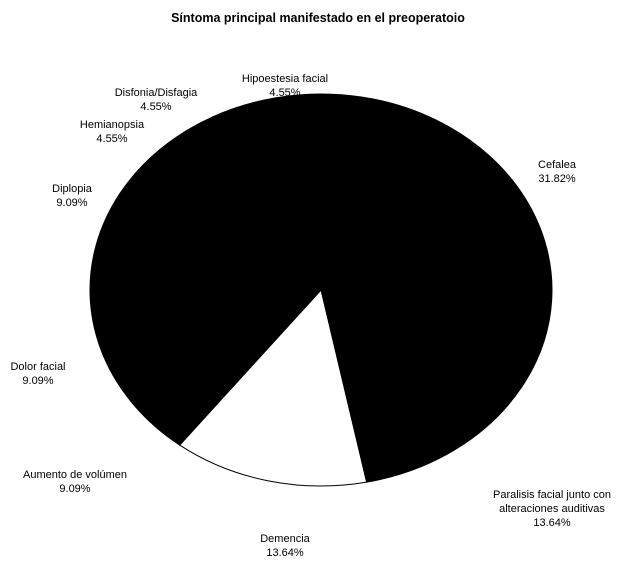 This screenshot has height=567, width=623. I want to click on slice-label: Dolor facial 9.09%, so click(37, 374).